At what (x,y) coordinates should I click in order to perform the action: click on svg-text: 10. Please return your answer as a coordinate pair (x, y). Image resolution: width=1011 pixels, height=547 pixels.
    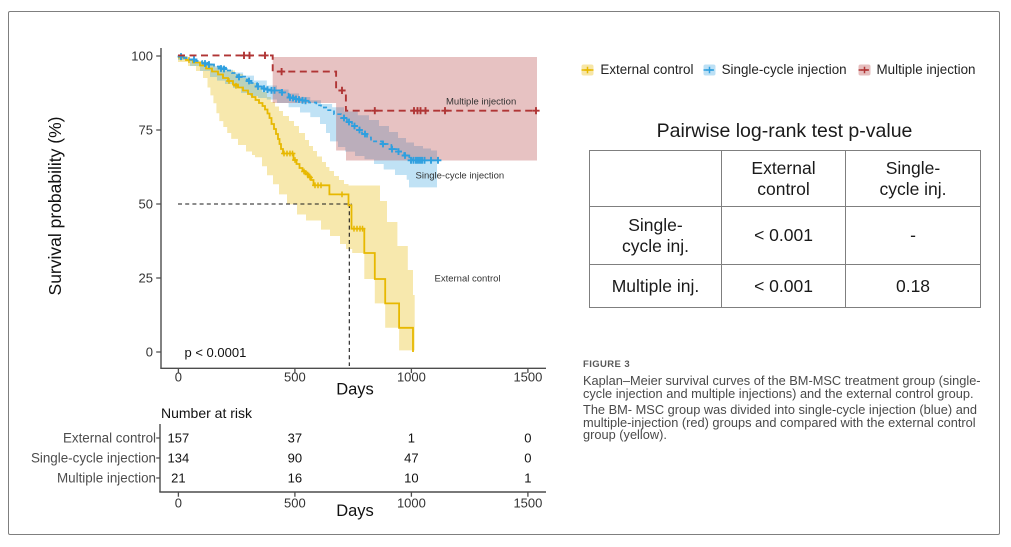
    Looking at the image, I should click on (411, 478).